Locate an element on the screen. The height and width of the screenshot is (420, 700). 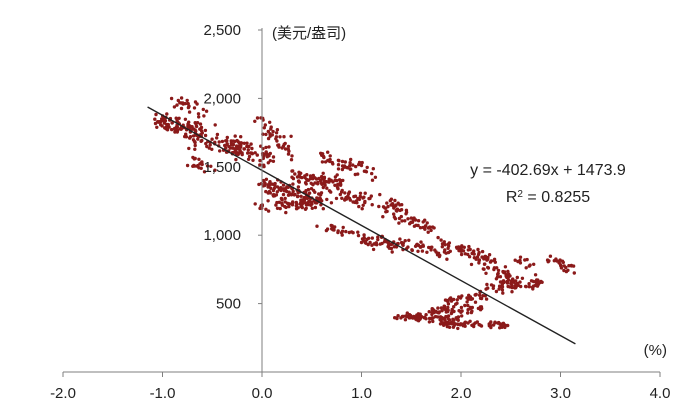
r-squared-value: = 0.8255 is located at coordinates (556, 197).